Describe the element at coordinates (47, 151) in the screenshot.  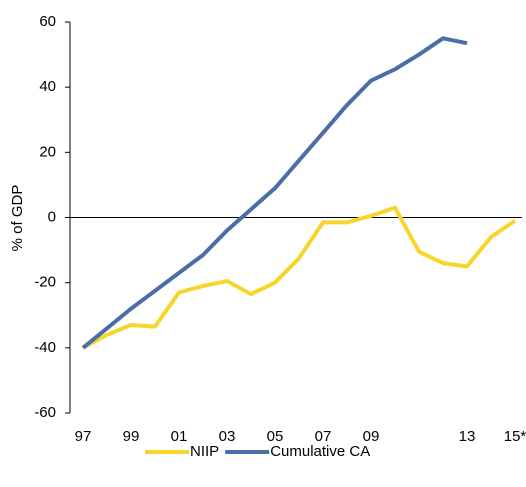
I see `y-tick-label: 20` at that location.